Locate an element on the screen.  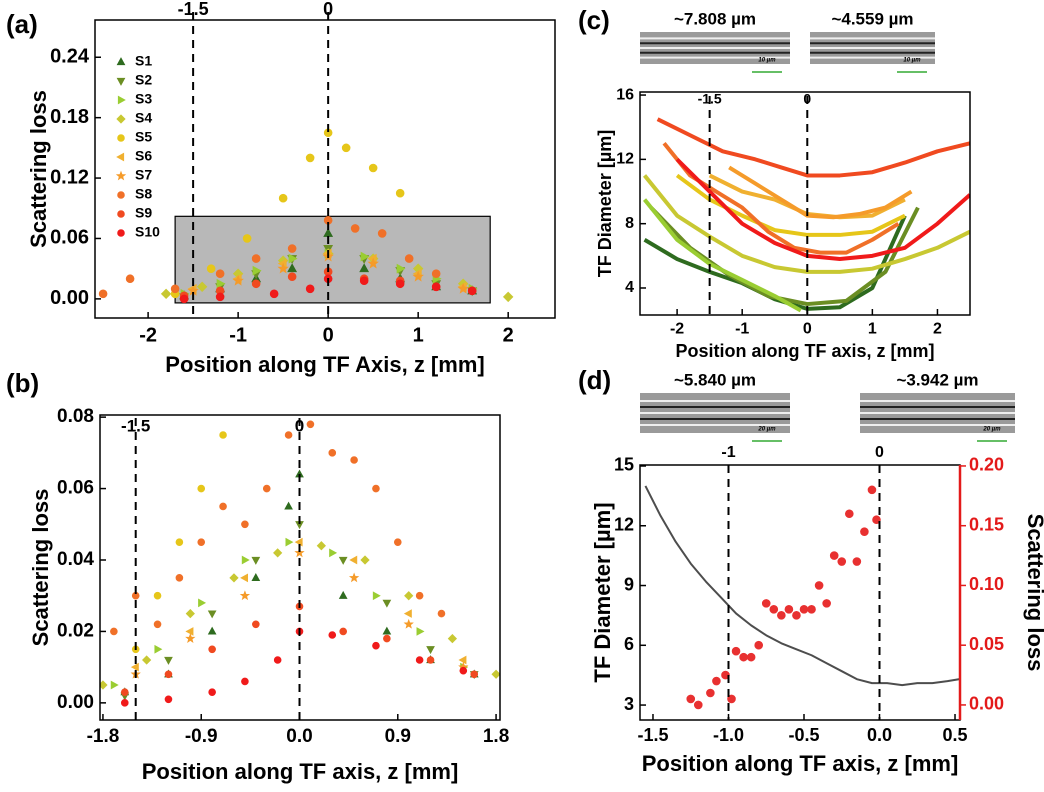
legend-label: S4 is located at coordinates (143, 118).